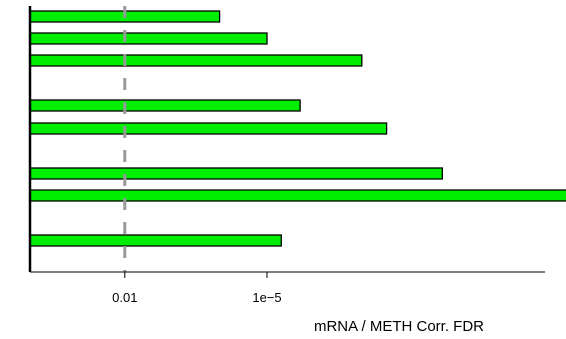  What do you see at coordinates (399, 326) in the screenshot?
I see `x-axis-title: mRNA / METH Corr. FDR` at bounding box center [399, 326].